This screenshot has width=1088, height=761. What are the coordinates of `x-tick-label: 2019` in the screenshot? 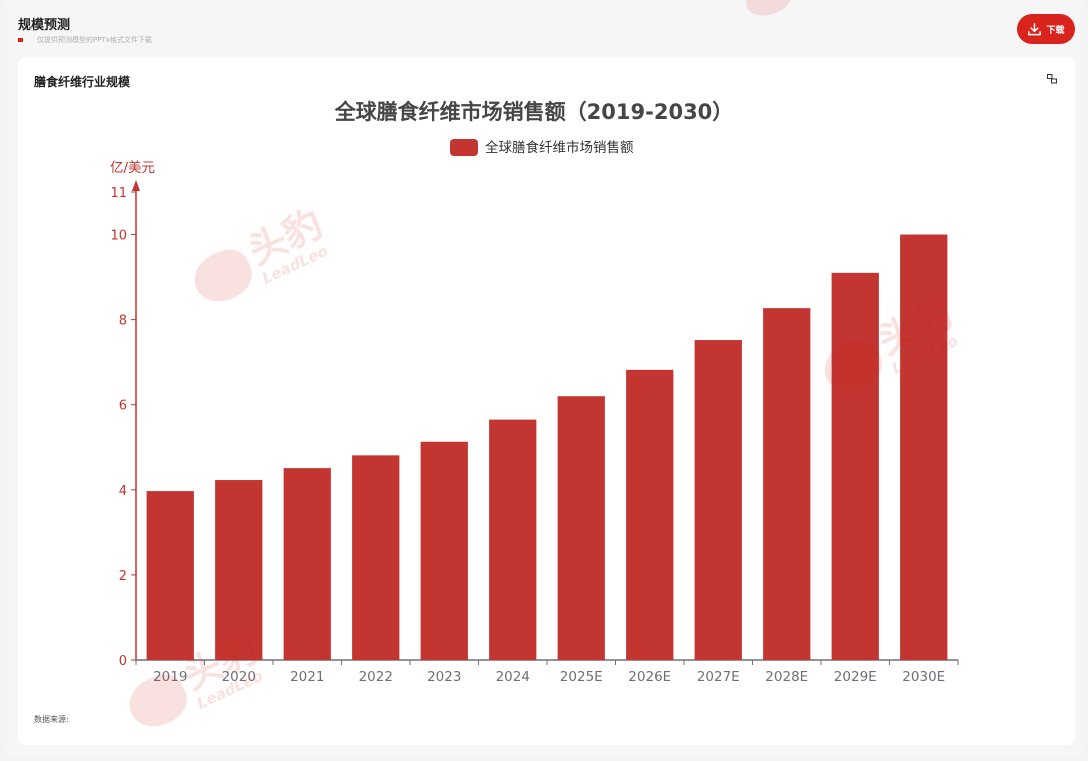 It's located at (170, 677).